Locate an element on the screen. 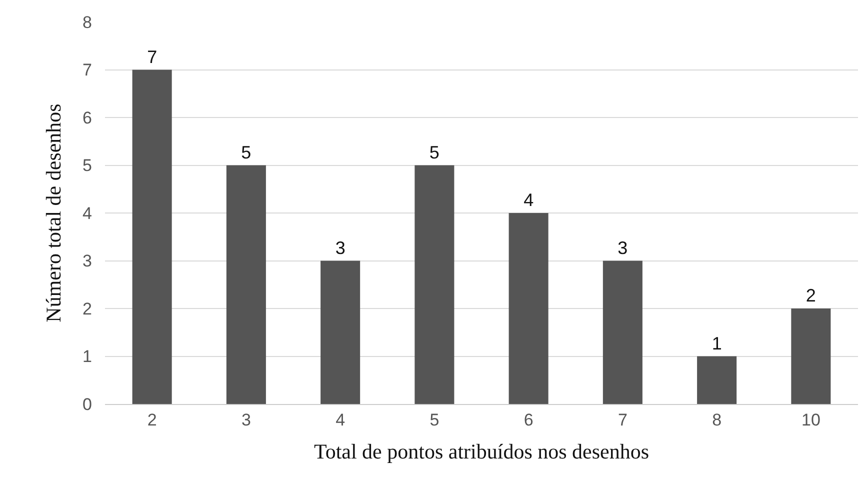 This screenshot has height=484, width=866. x-tick-label: 3 is located at coordinates (246, 420).